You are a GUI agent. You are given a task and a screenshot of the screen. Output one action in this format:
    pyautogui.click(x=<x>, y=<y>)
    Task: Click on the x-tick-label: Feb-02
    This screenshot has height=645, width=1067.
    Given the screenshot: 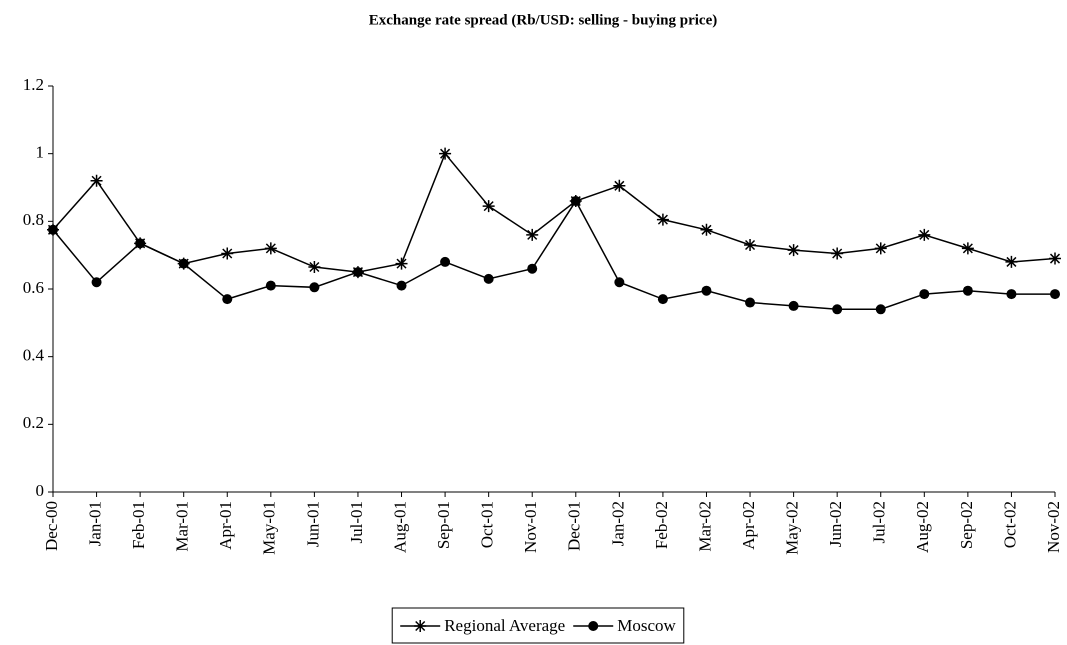 What is the action you would take?
    pyautogui.click(x=661, y=525)
    